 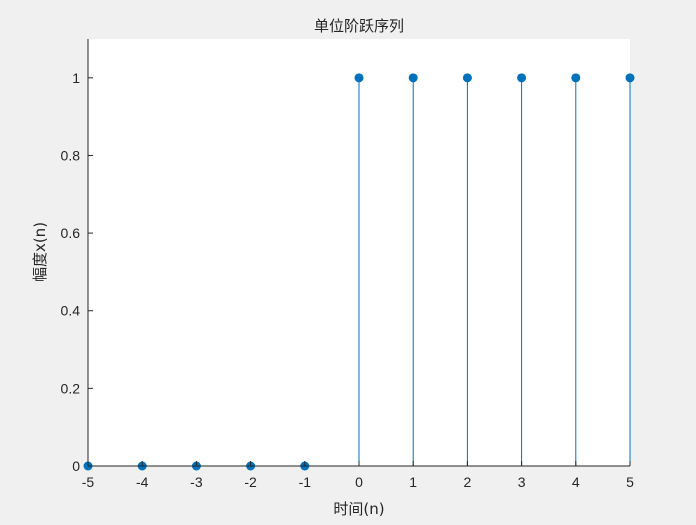 What do you see at coordinates (250, 482) in the screenshot?
I see `x-tick-label: -2` at bounding box center [250, 482].